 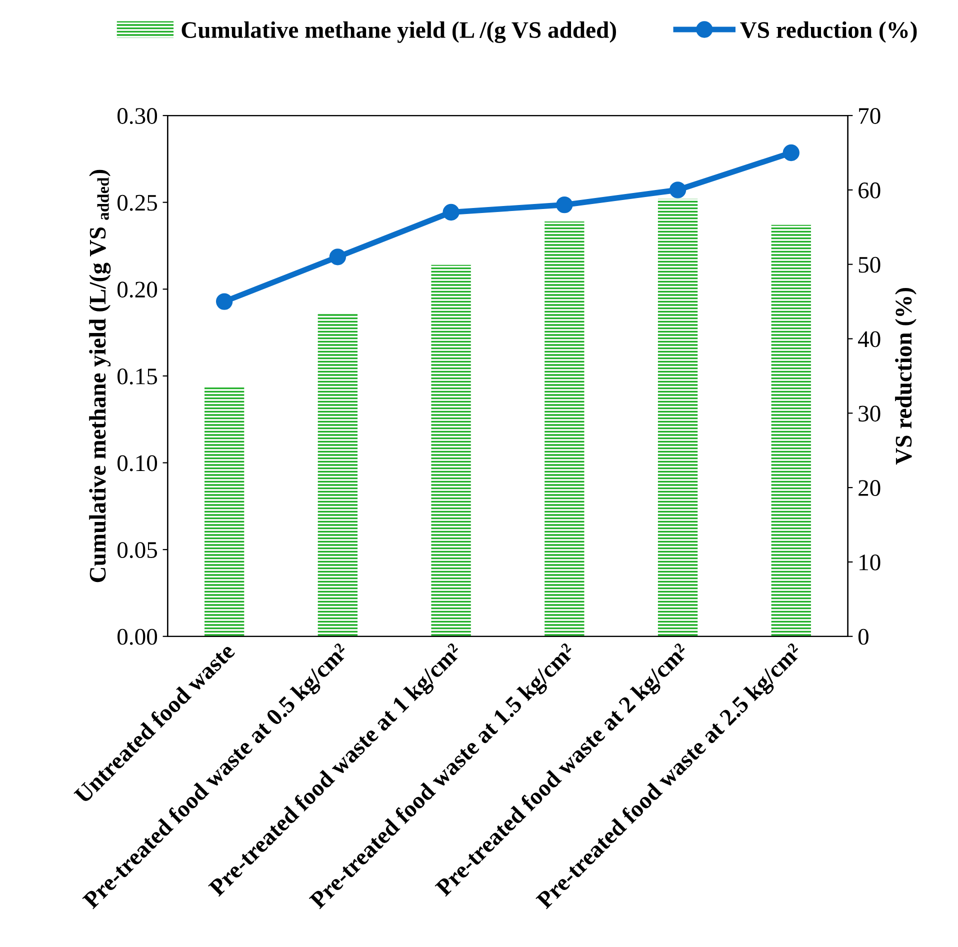 I want to click on y-tick-label: 0.10, so click(x=138, y=463).